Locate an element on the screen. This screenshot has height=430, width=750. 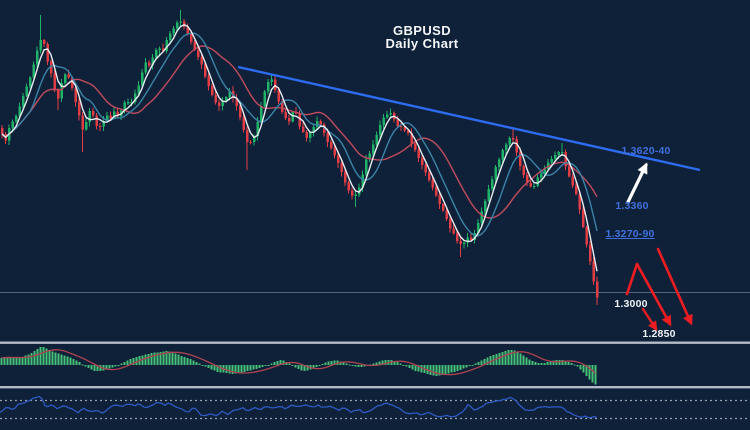
symbol-title: GBPUSD is located at coordinates (422, 30).